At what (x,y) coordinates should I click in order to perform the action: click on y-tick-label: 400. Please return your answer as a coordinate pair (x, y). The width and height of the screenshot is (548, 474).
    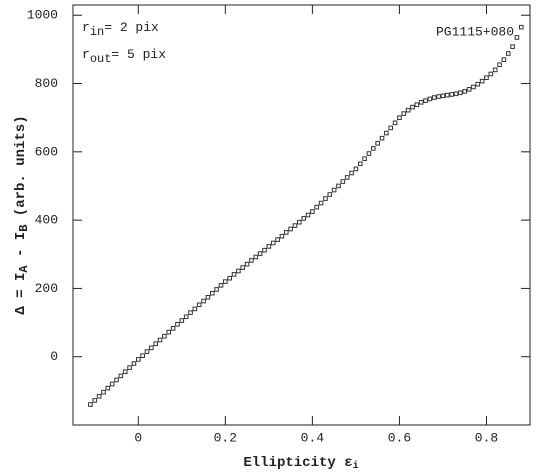
    Looking at the image, I should click on (46, 220).